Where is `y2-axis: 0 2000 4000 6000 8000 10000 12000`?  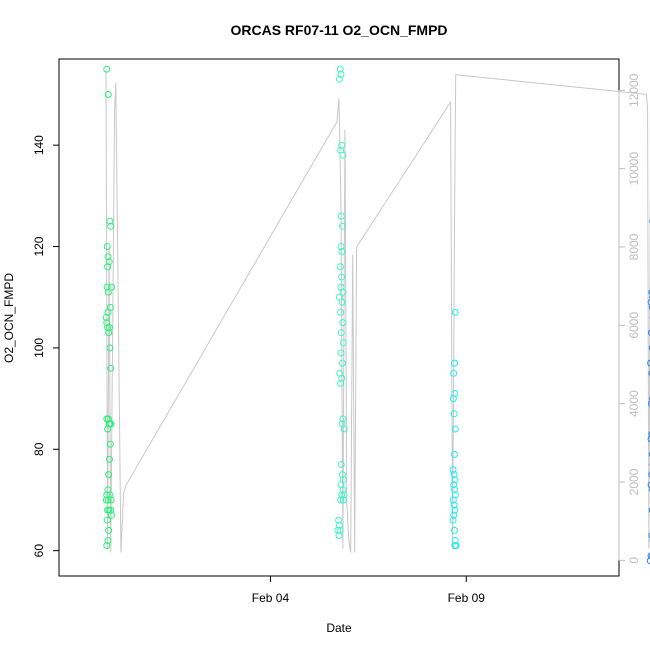 y2-axis: 0 2000 4000 6000 8000 10000 12000 is located at coordinates (629, 318).